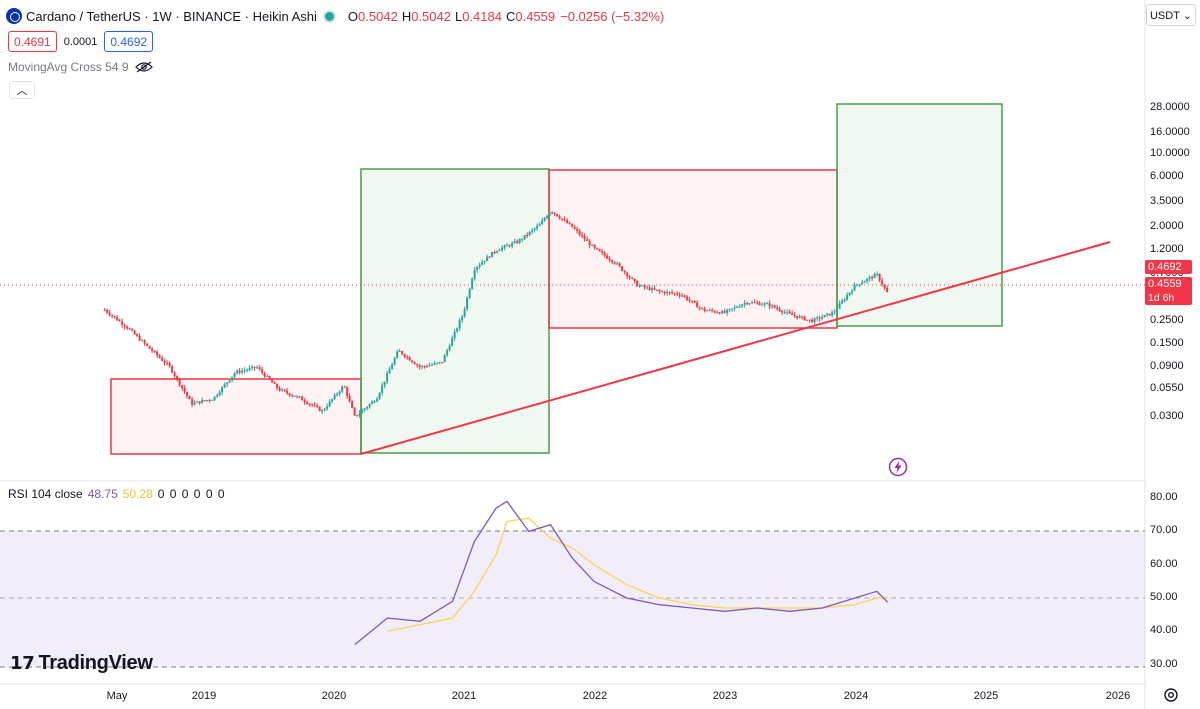 This screenshot has width=1200, height=709. What do you see at coordinates (1168, 267) in the screenshot?
I see `ask-price-tag: 0.4692` at bounding box center [1168, 267].